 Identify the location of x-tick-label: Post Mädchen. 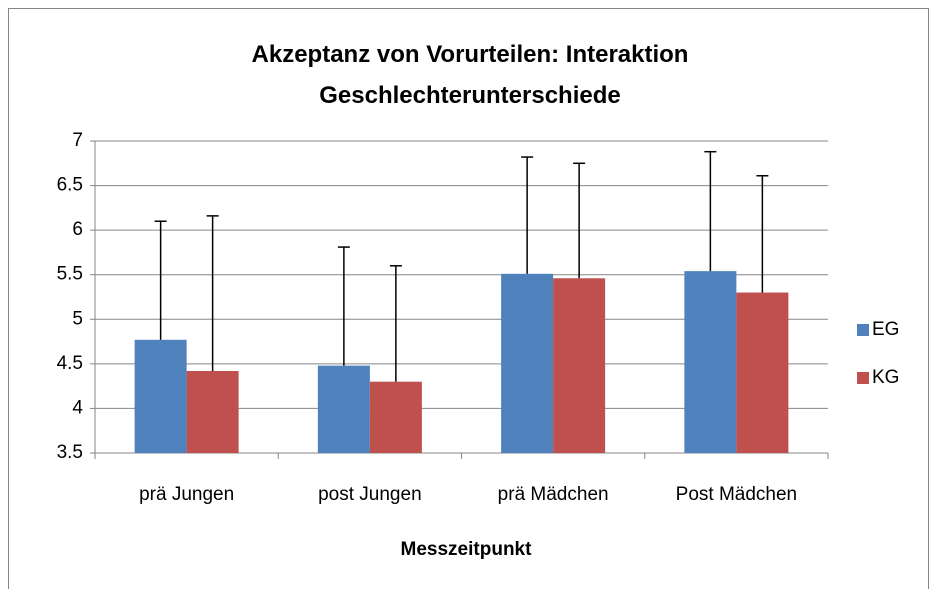
(736, 494).